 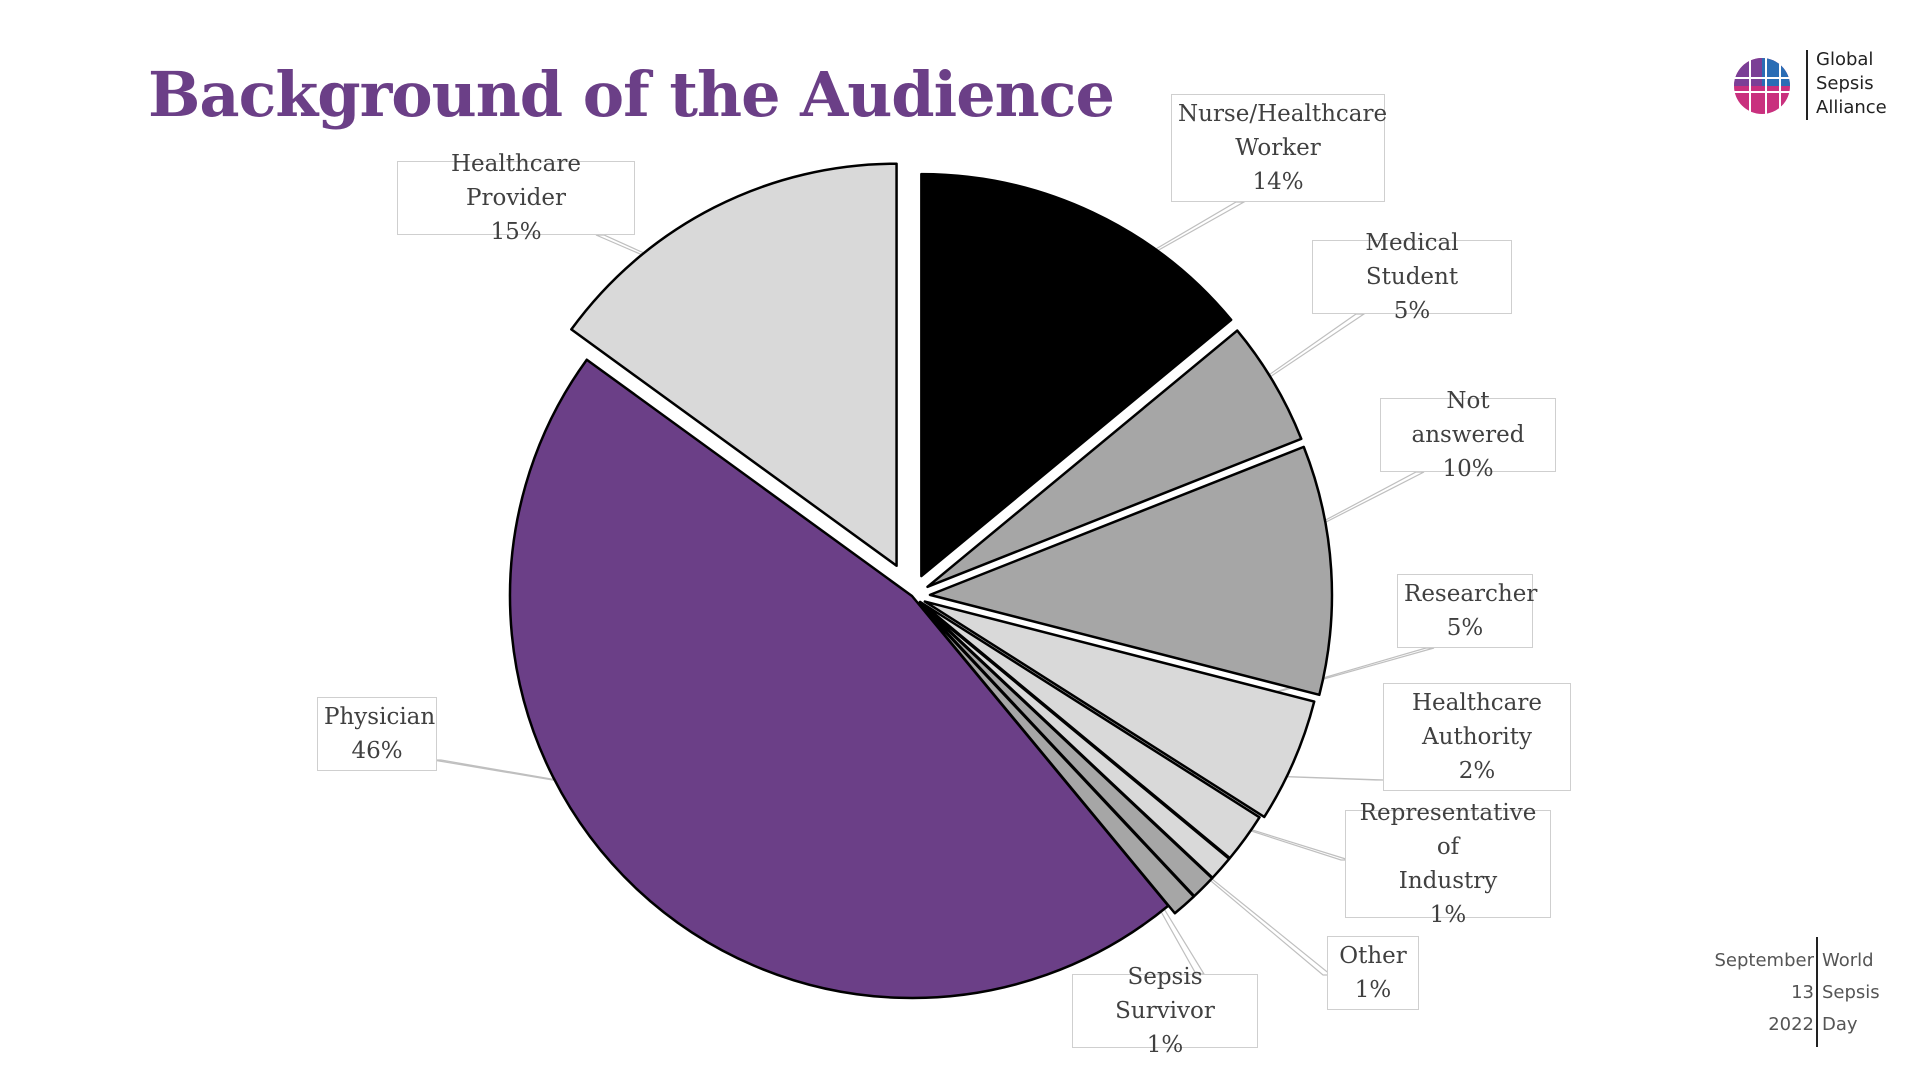 What do you see at coordinates (1791, 1024) in the screenshot?
I see `event-date-line: 2022` at bounding box center [1791, 1024].